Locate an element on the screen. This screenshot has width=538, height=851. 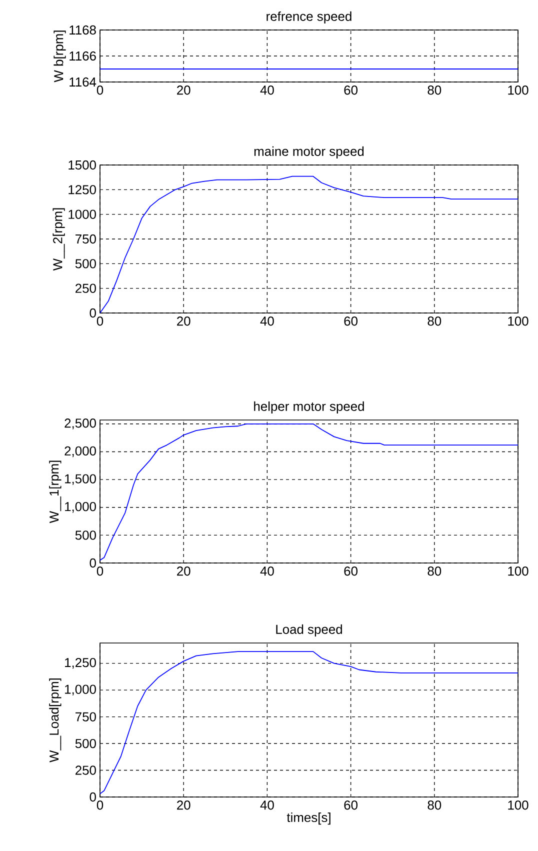
y-axis-title: W__Load[rpm] is located at coordinates (55, 720).